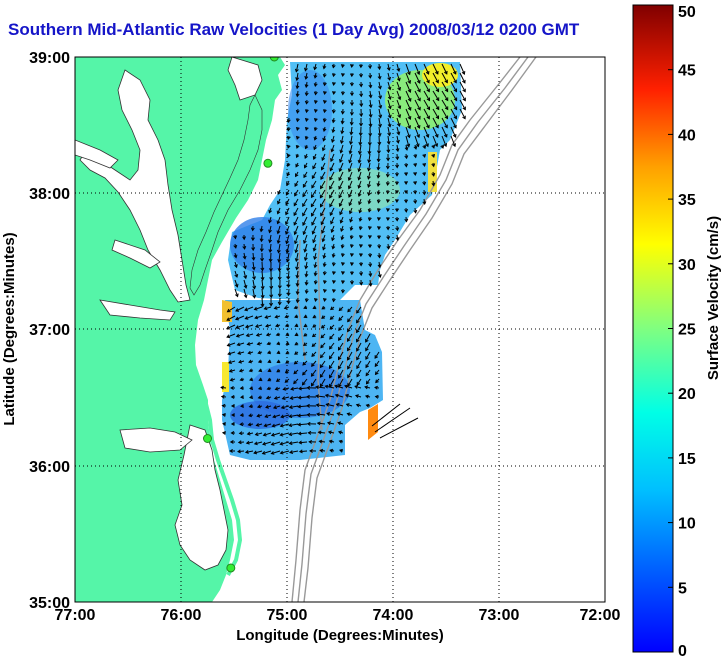  Describe the element at coordinates (687, 524) in the screenshot. I see `colorbar-tick-label: 10` at that location.